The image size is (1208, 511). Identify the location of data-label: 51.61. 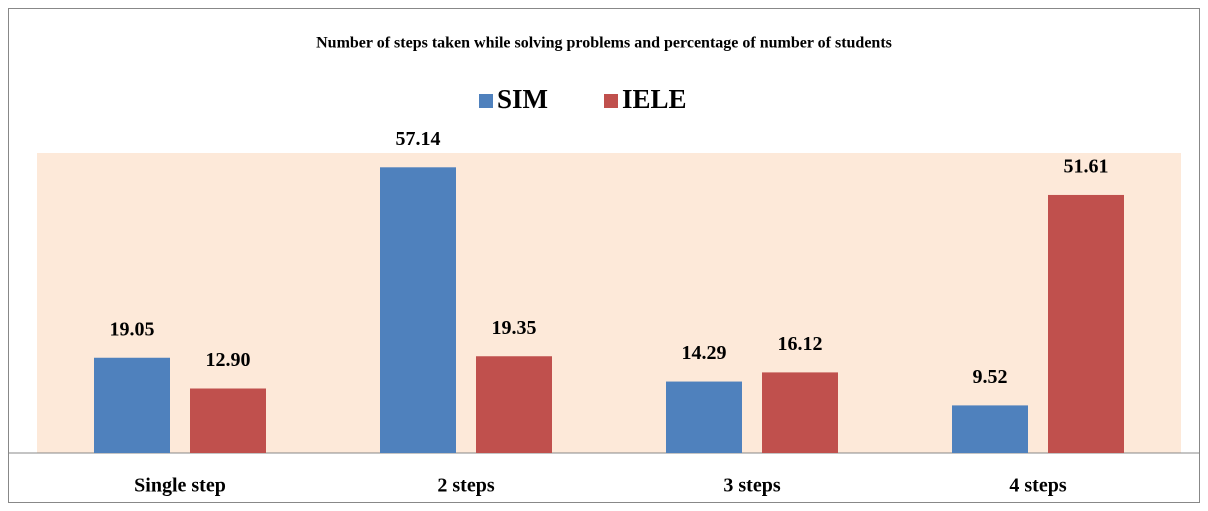
(1086, 167).